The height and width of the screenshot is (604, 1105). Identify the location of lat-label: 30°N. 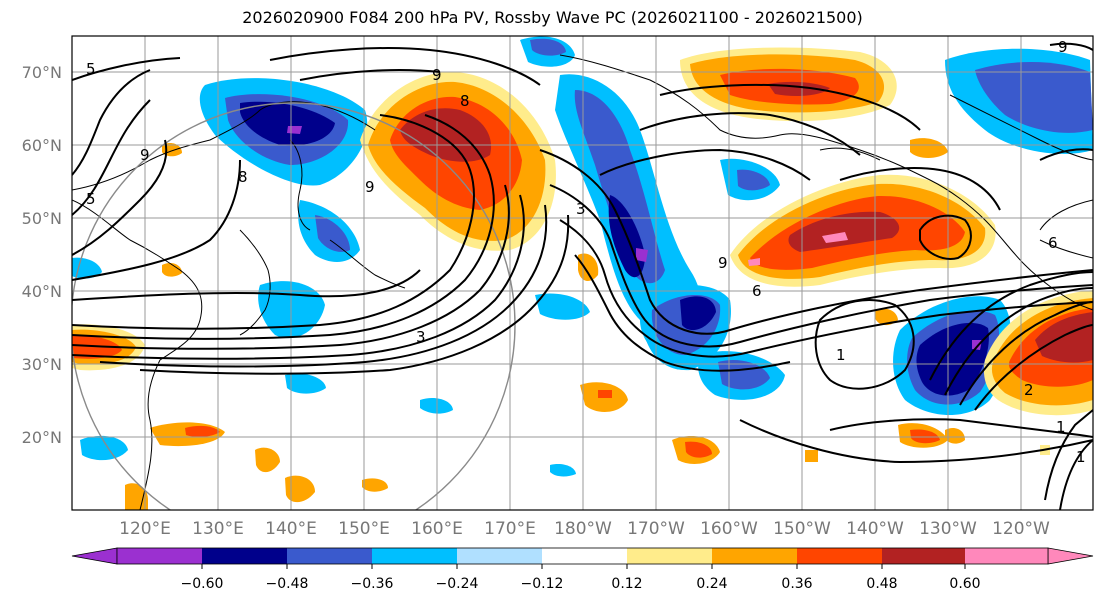
(42, 364).